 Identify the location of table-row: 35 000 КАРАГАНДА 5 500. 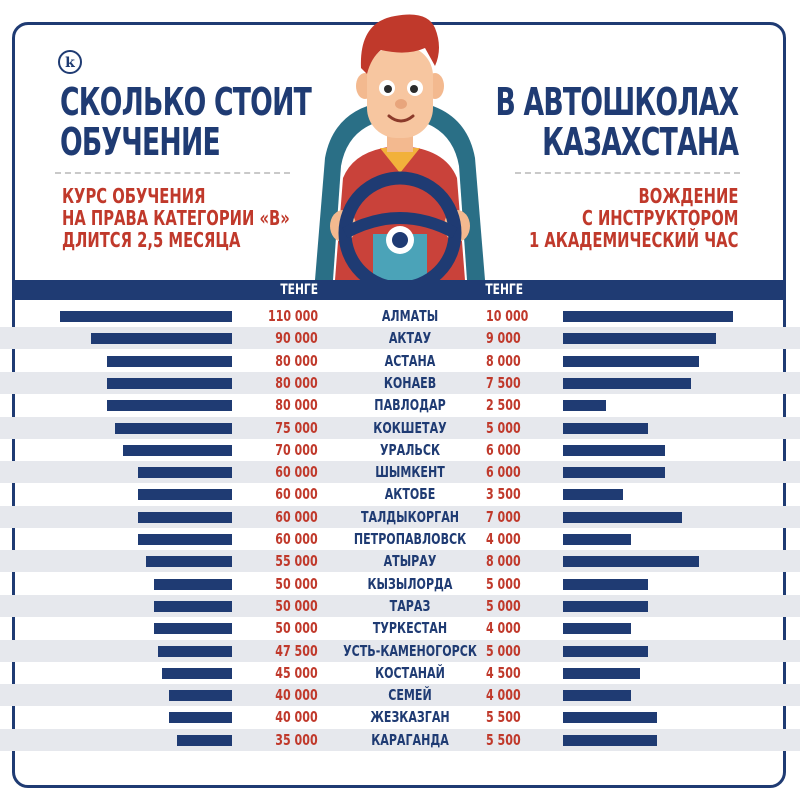
(400, 739).